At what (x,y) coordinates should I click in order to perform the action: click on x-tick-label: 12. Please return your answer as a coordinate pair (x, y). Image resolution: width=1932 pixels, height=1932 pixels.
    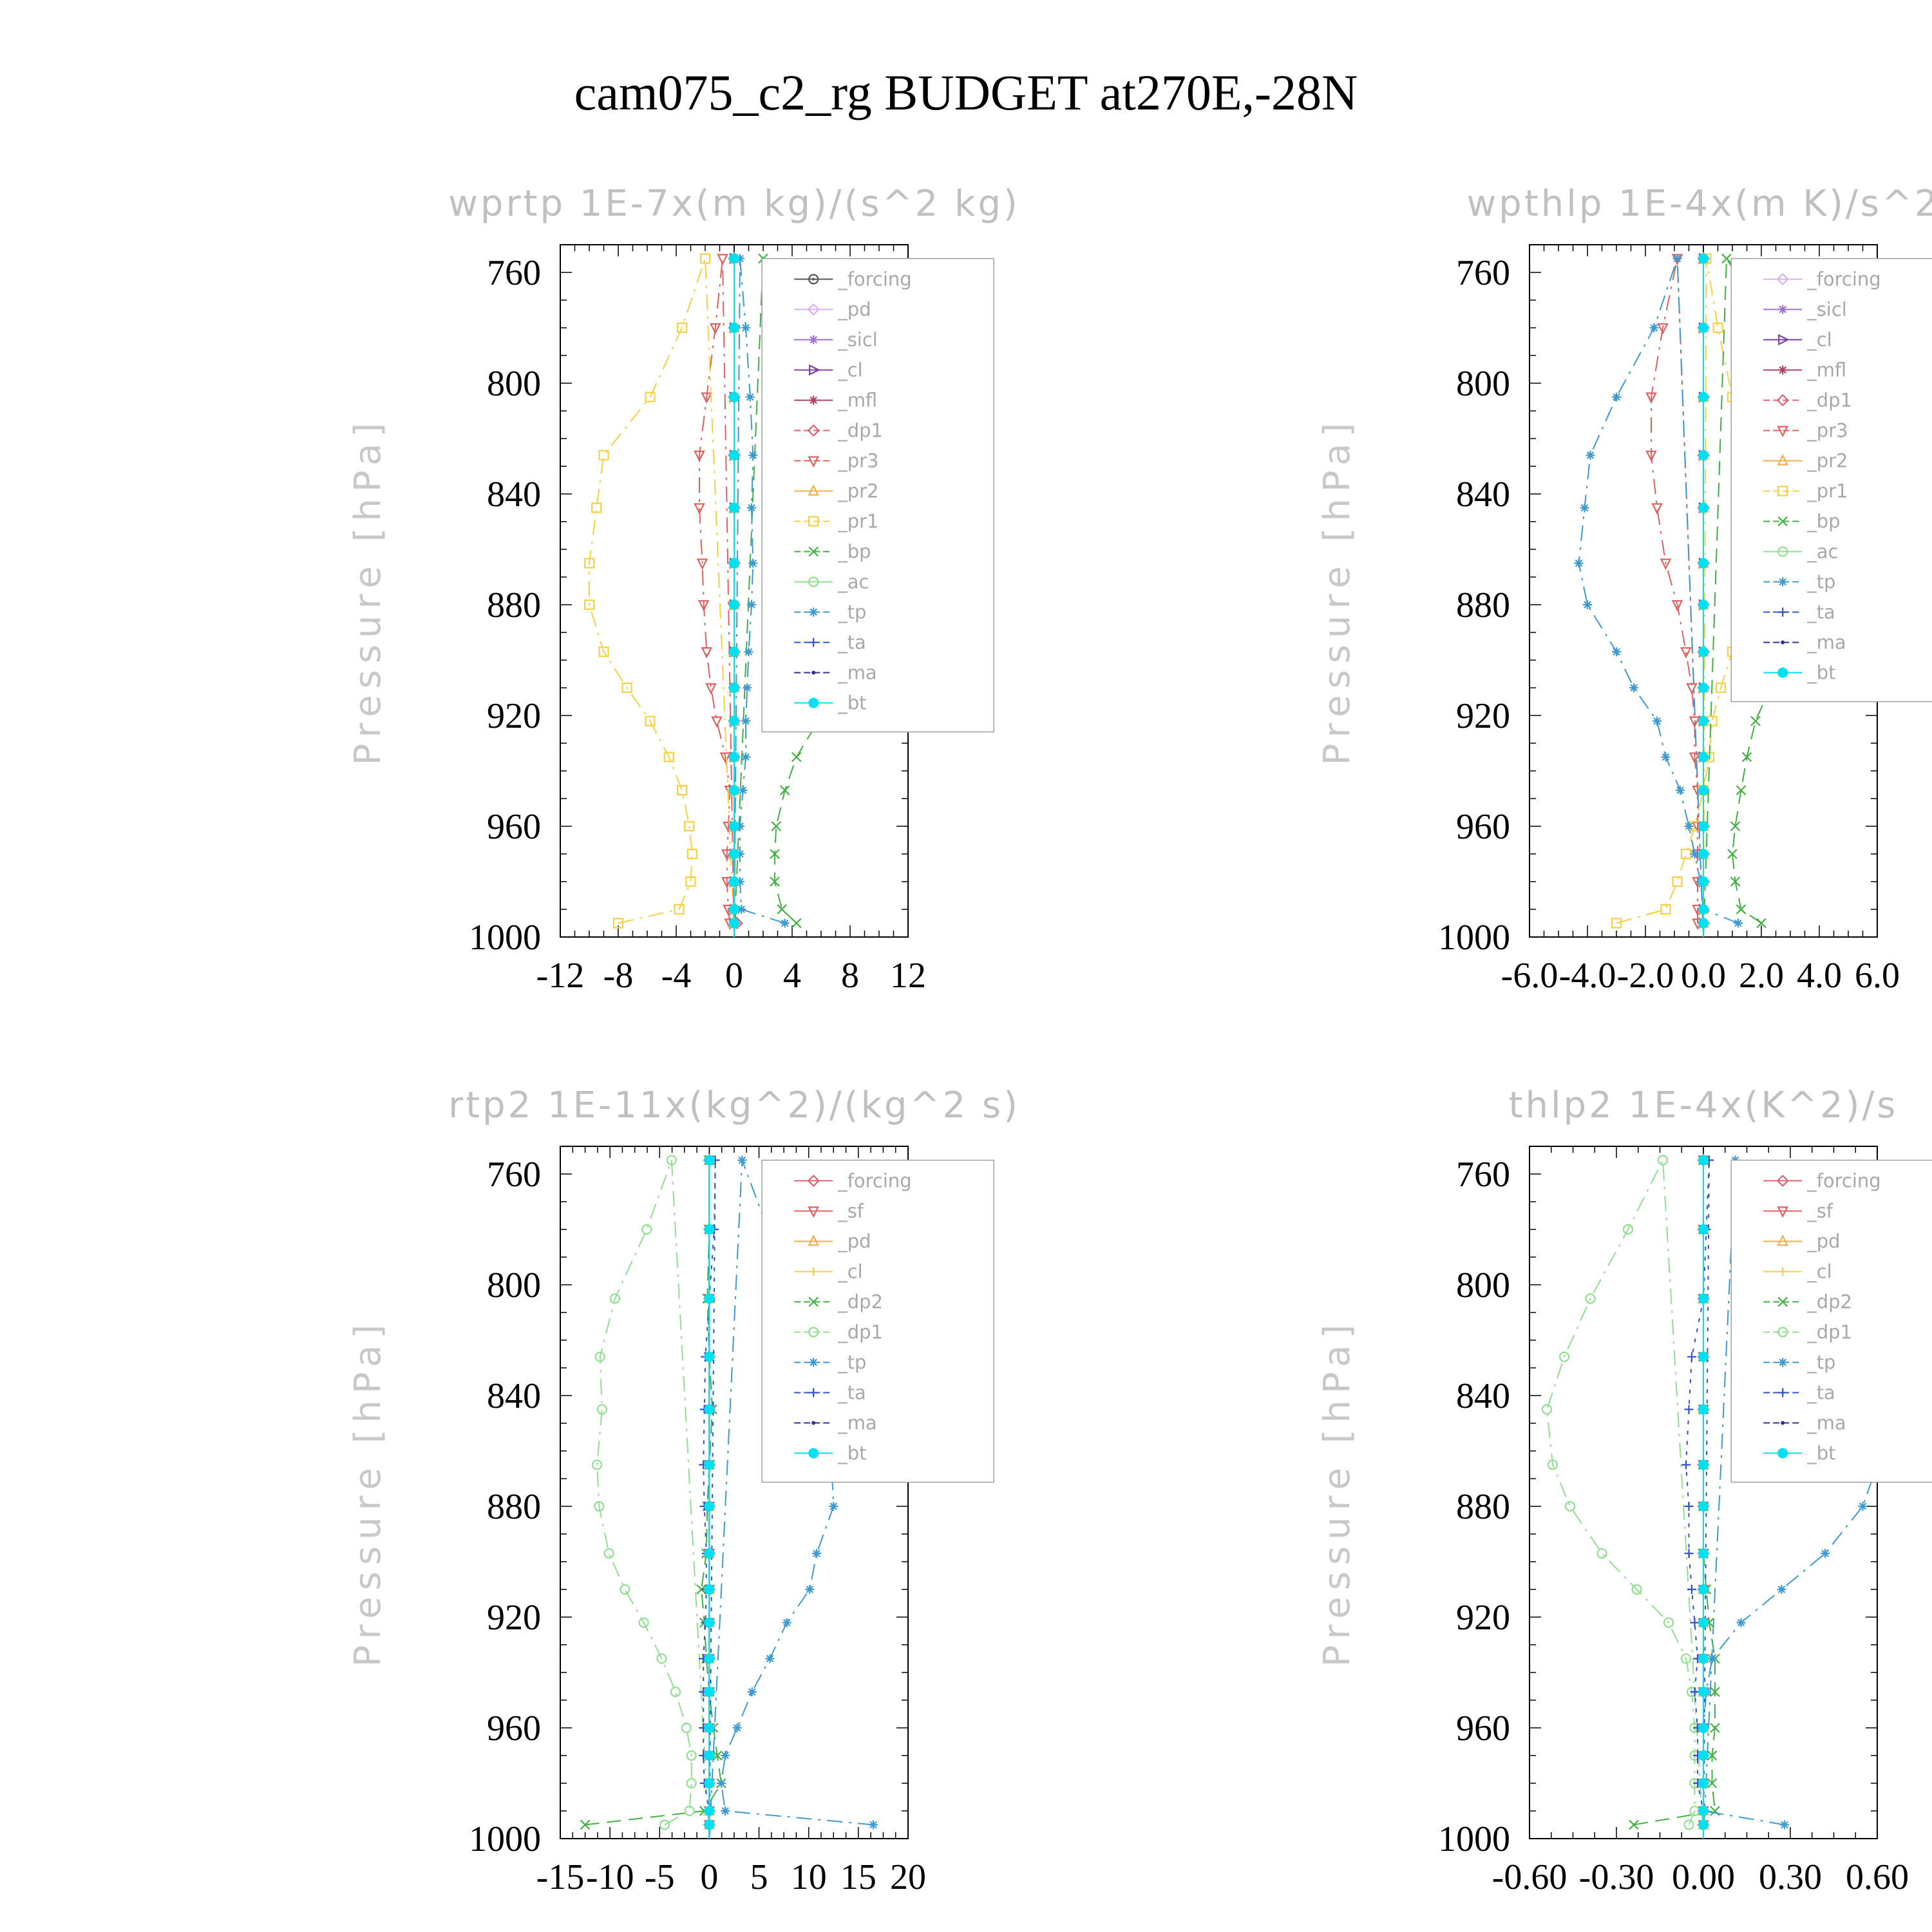
    Looking at the image, I should click on (908, 976).